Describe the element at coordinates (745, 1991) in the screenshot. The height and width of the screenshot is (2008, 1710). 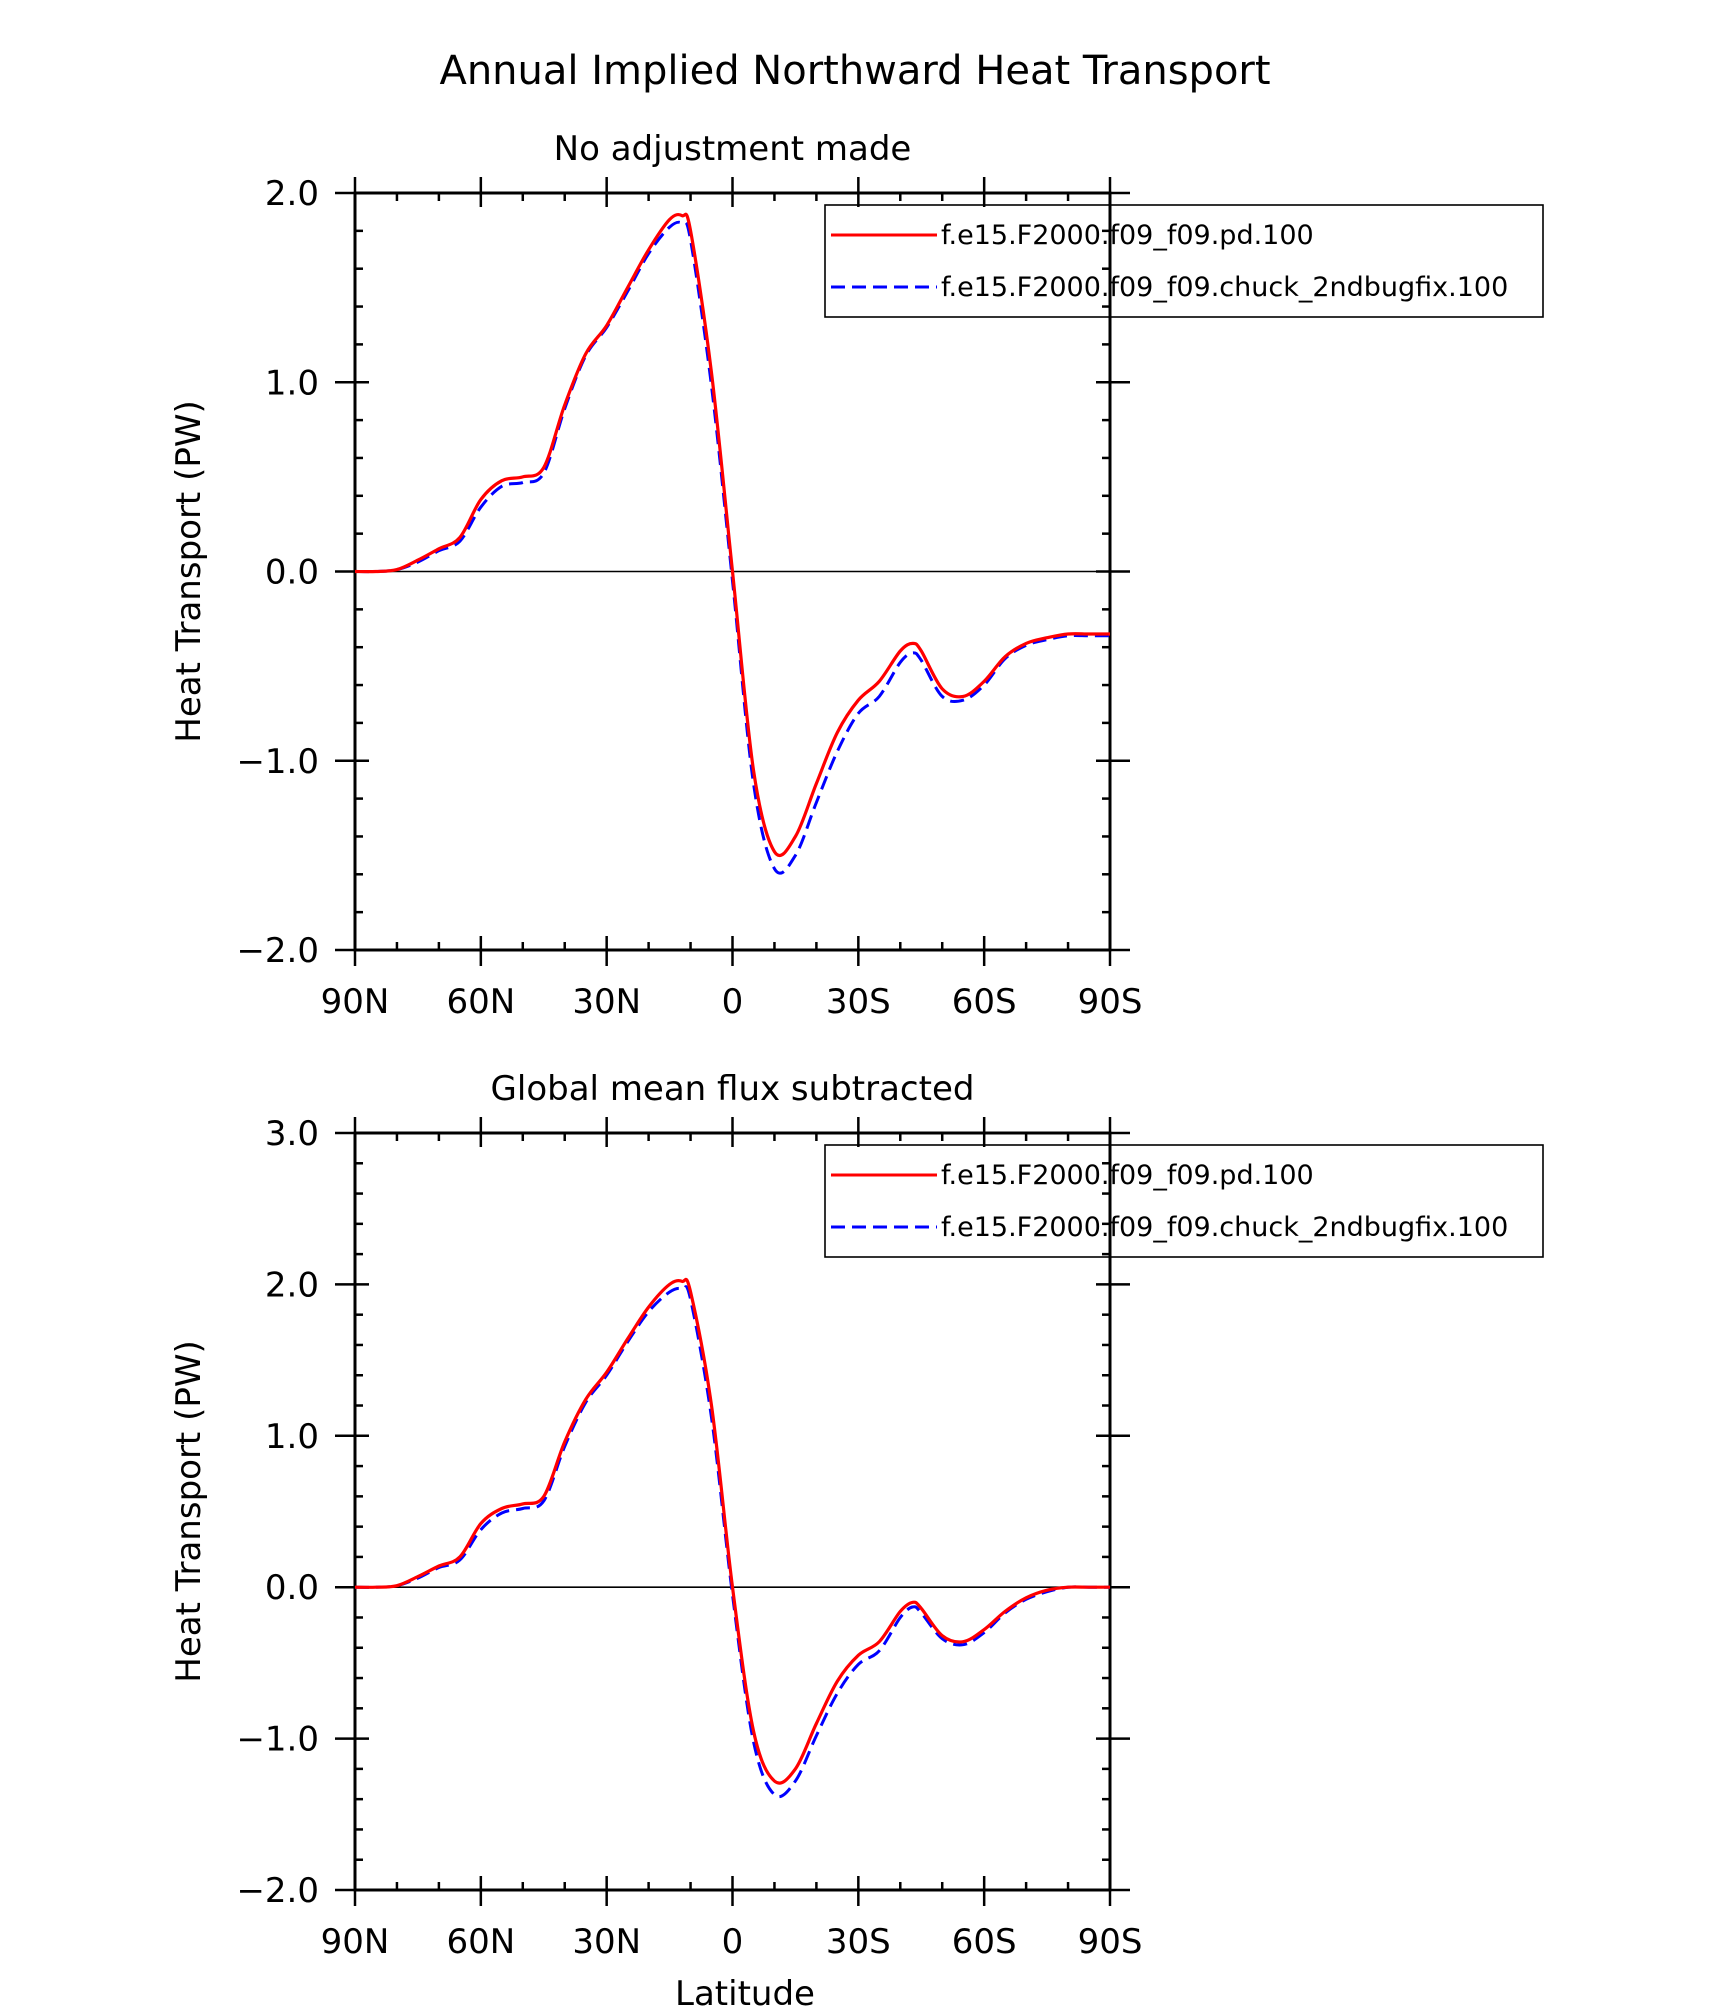
I see `x-axis-label: Latitude` at that location.